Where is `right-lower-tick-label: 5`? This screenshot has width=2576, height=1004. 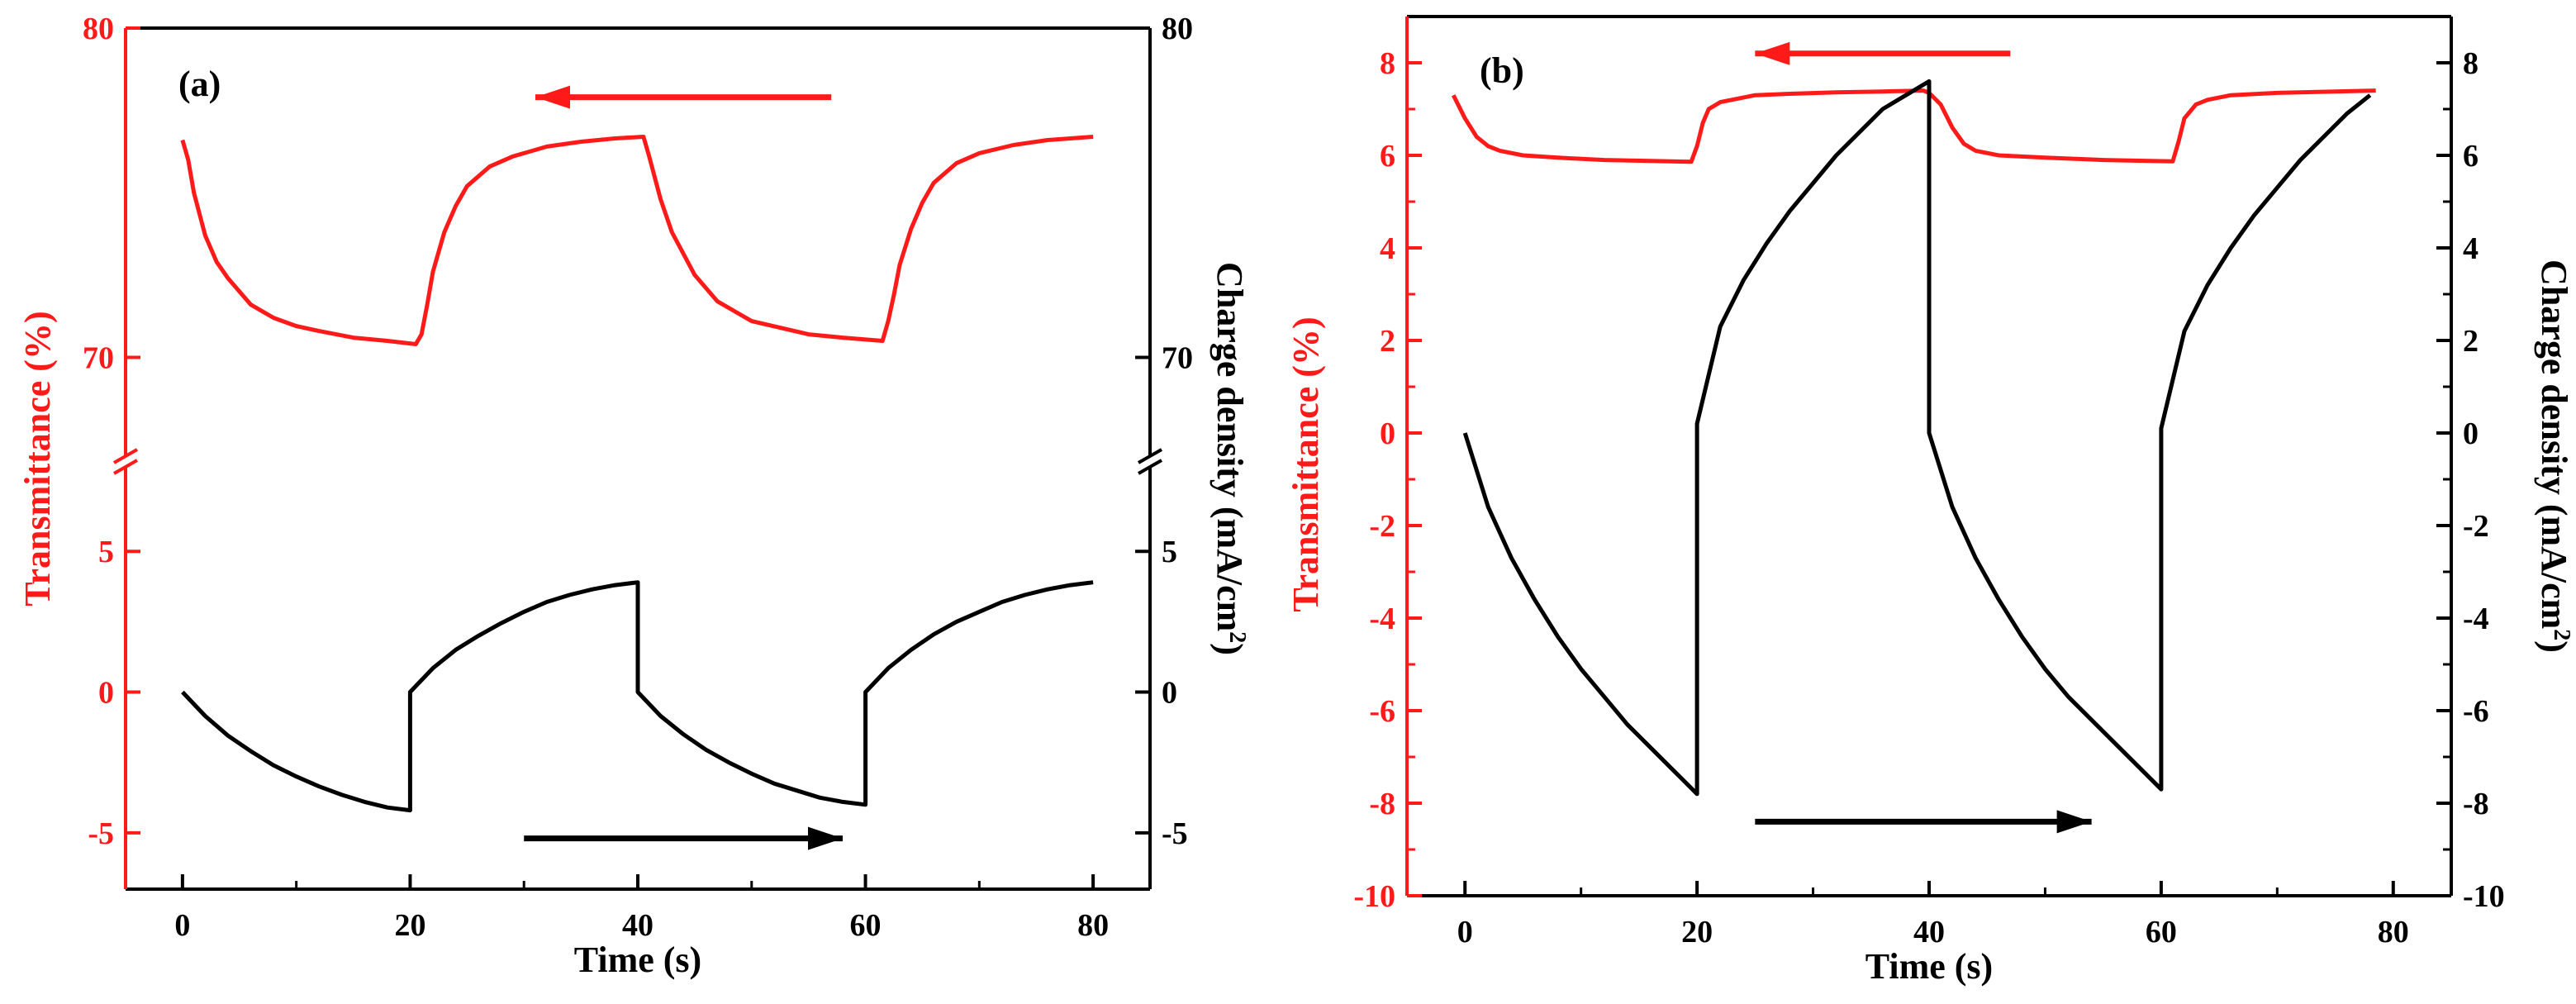 right-lower-tick-label: 5 is located at coordinates (1169, 552).